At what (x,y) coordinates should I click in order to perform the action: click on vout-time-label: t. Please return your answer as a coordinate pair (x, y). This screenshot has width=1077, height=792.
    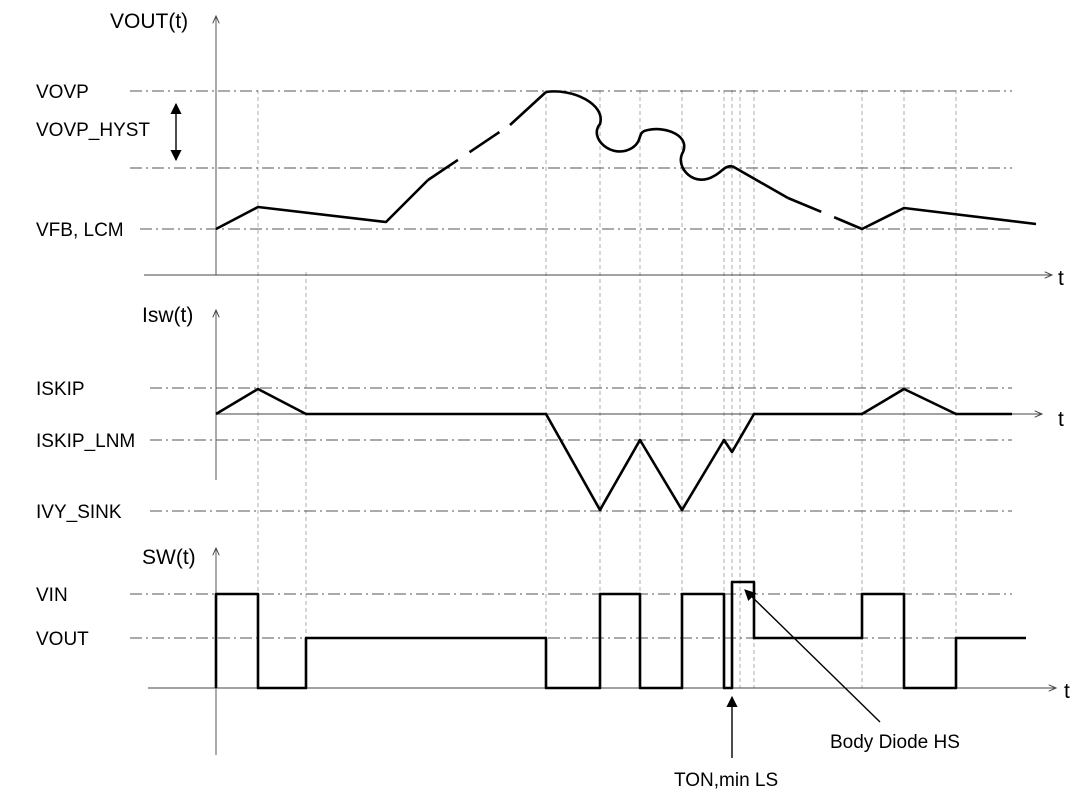
    Looking at the image, I should click on (1061, 278).